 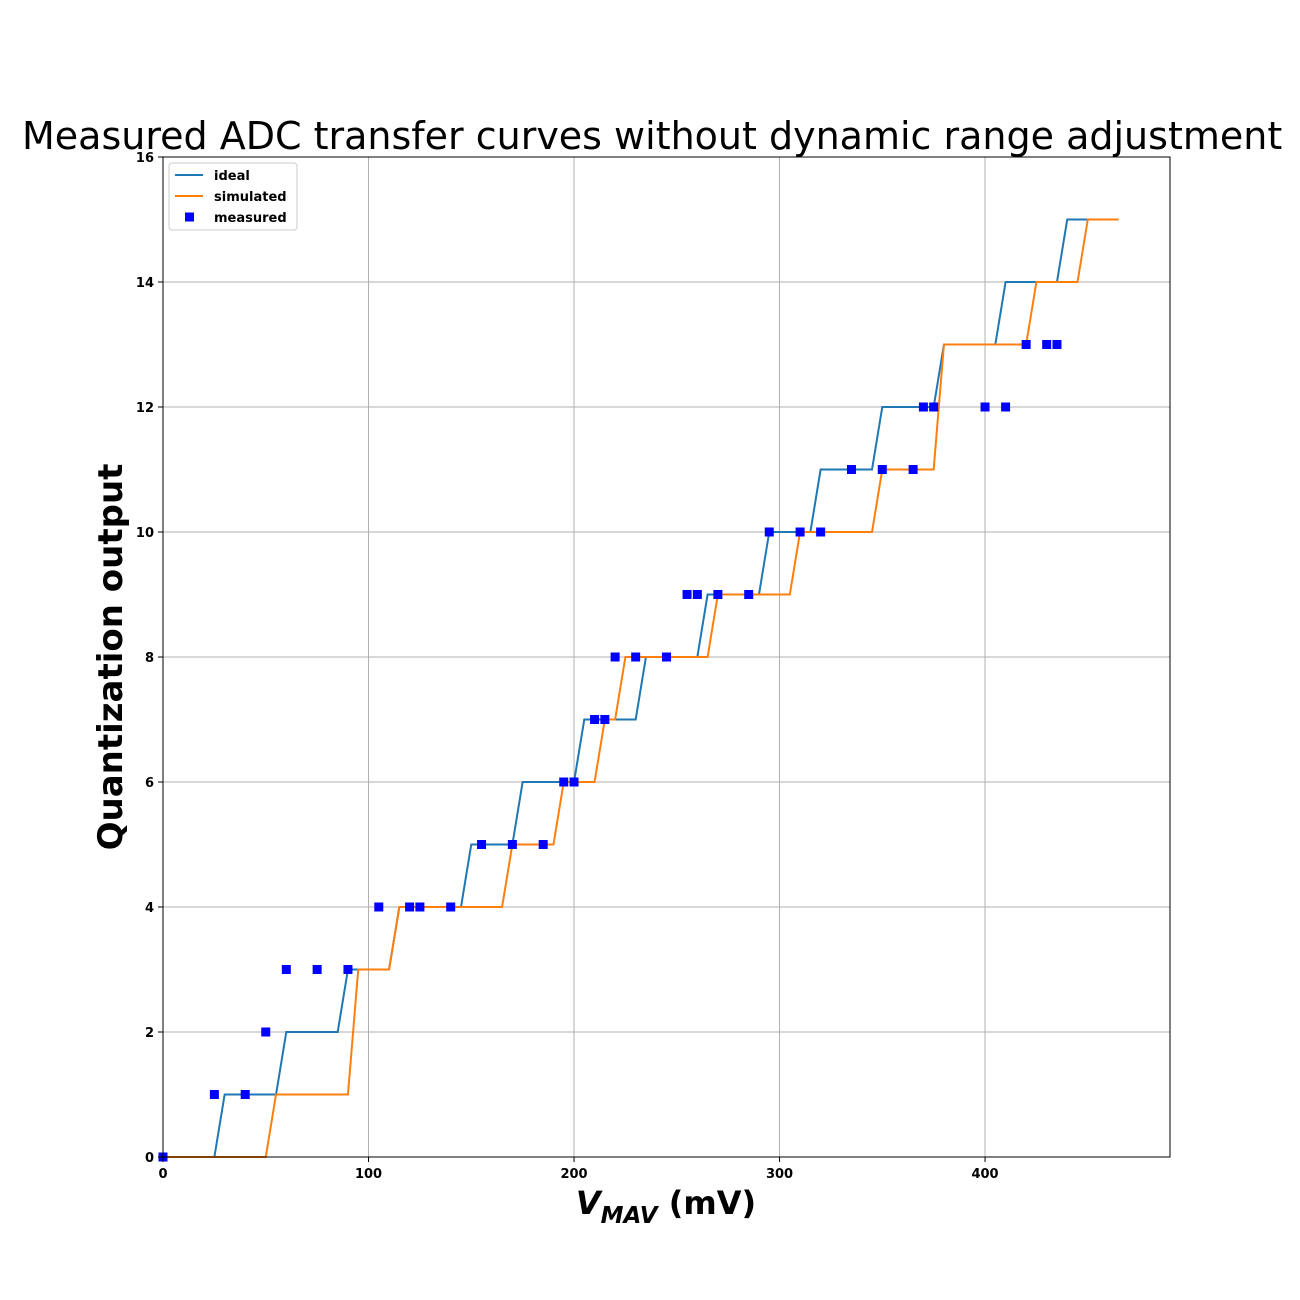 I want to click on x-tick-label: 200, so click(x=573, y=1174).